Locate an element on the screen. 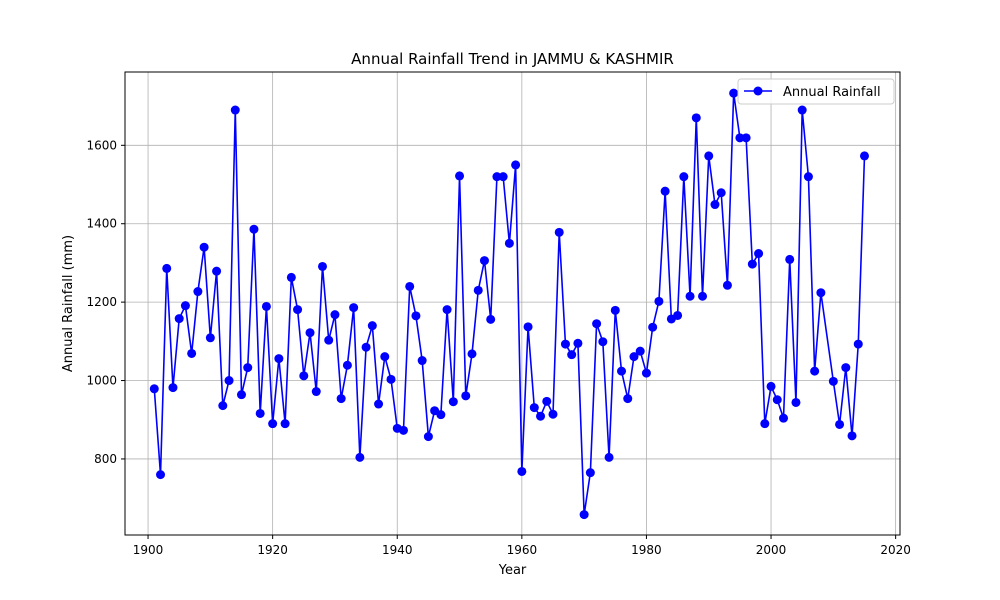 This screenshot has width=1000, height=600. y-tick-label: 1000 is located at coordinates (101, 381).